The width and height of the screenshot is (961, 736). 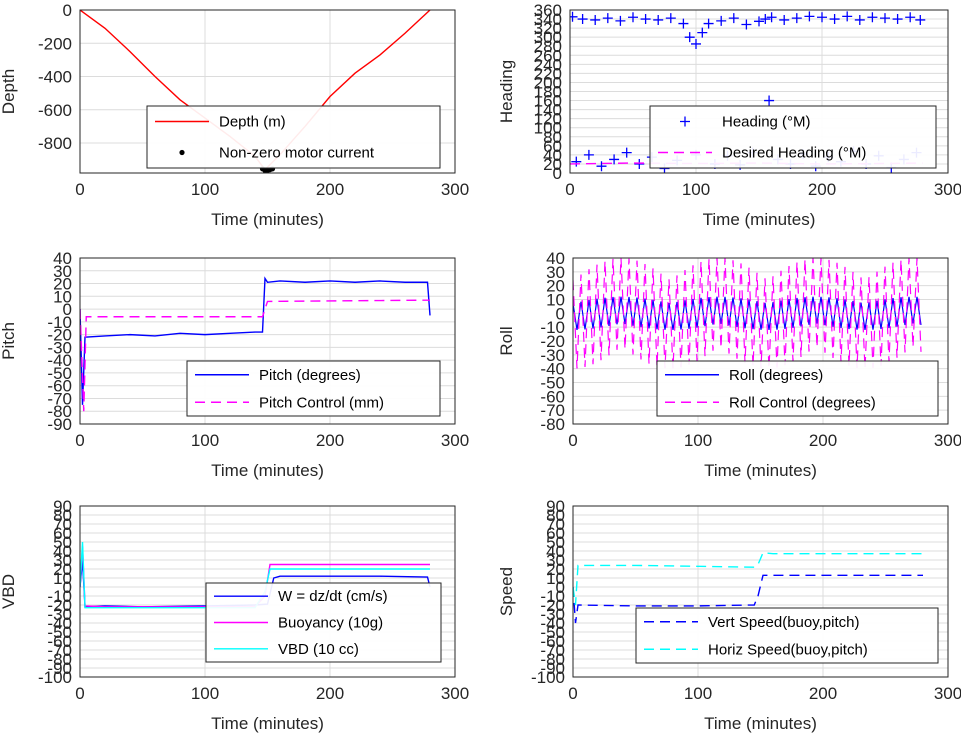 What do you see at coordinates (748, 579) in the screenshot?
I see `series-horiz-speed-buoy-pitch` at bounding box center [748, 579].